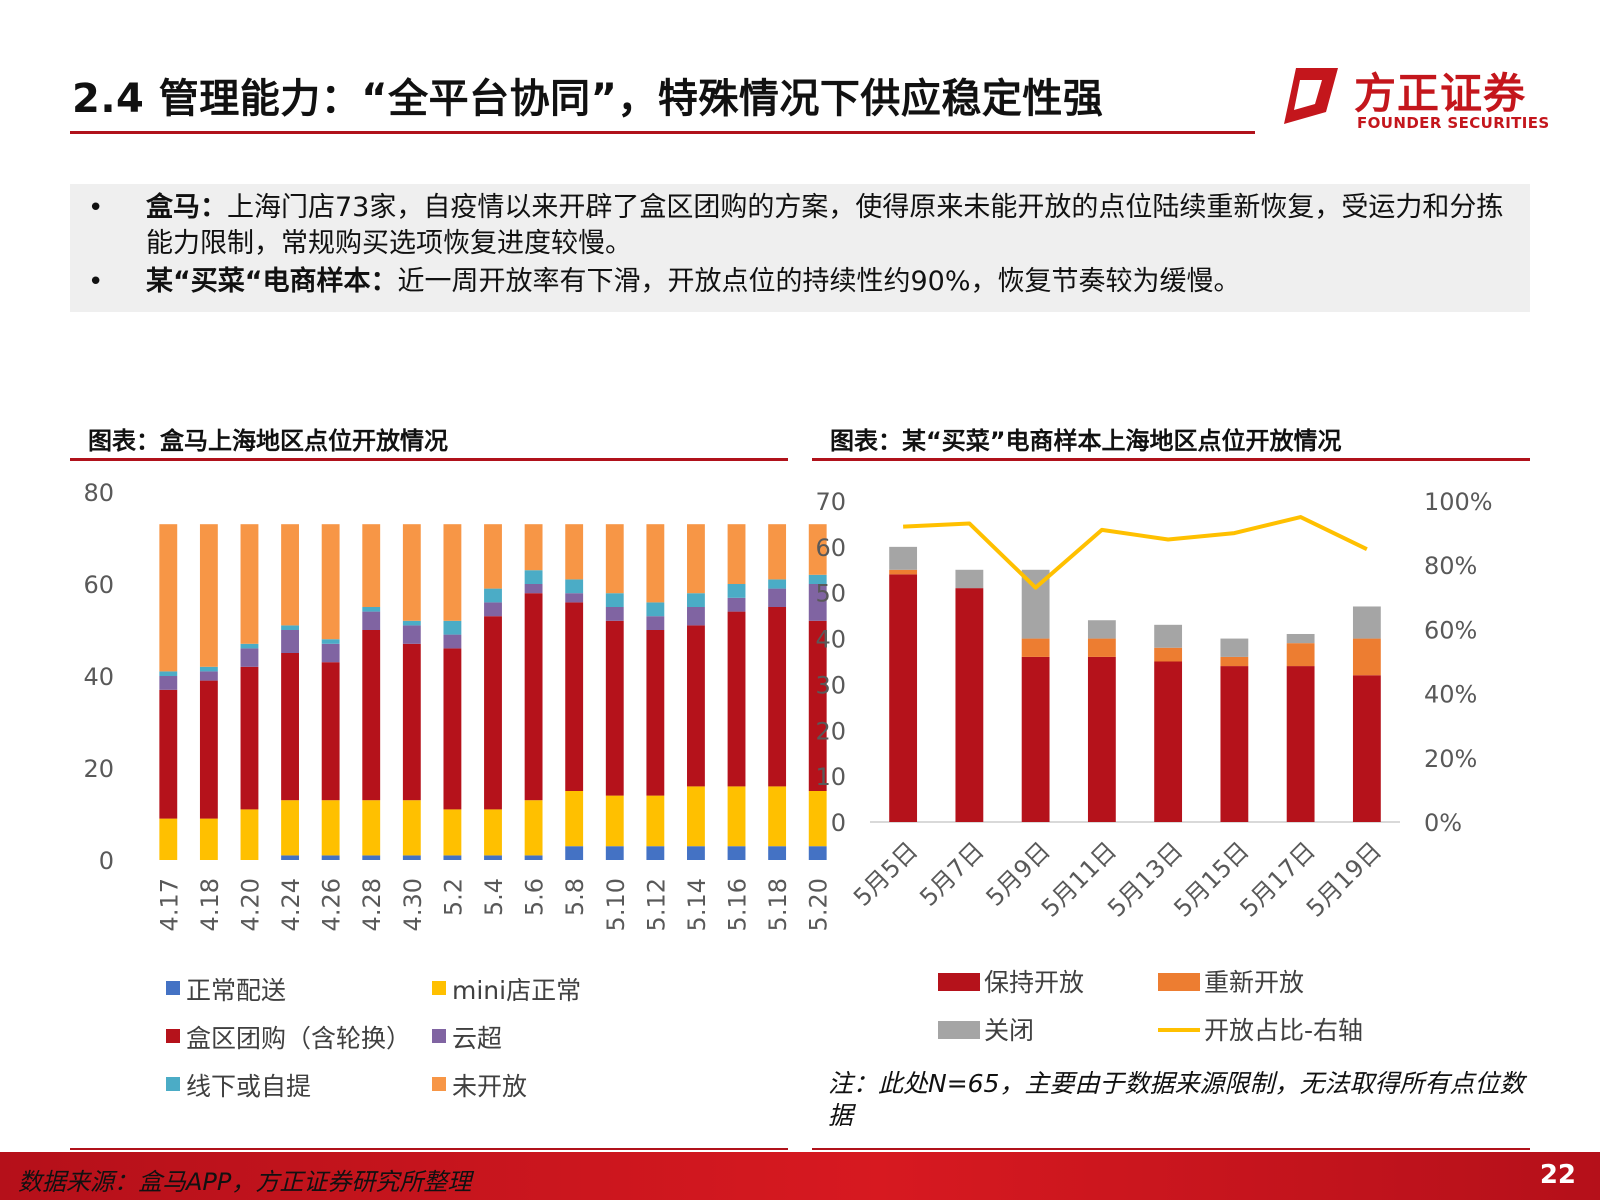  I want to click on logo-name-en: FOUNDER SECURITIES, so click(1453, 123).